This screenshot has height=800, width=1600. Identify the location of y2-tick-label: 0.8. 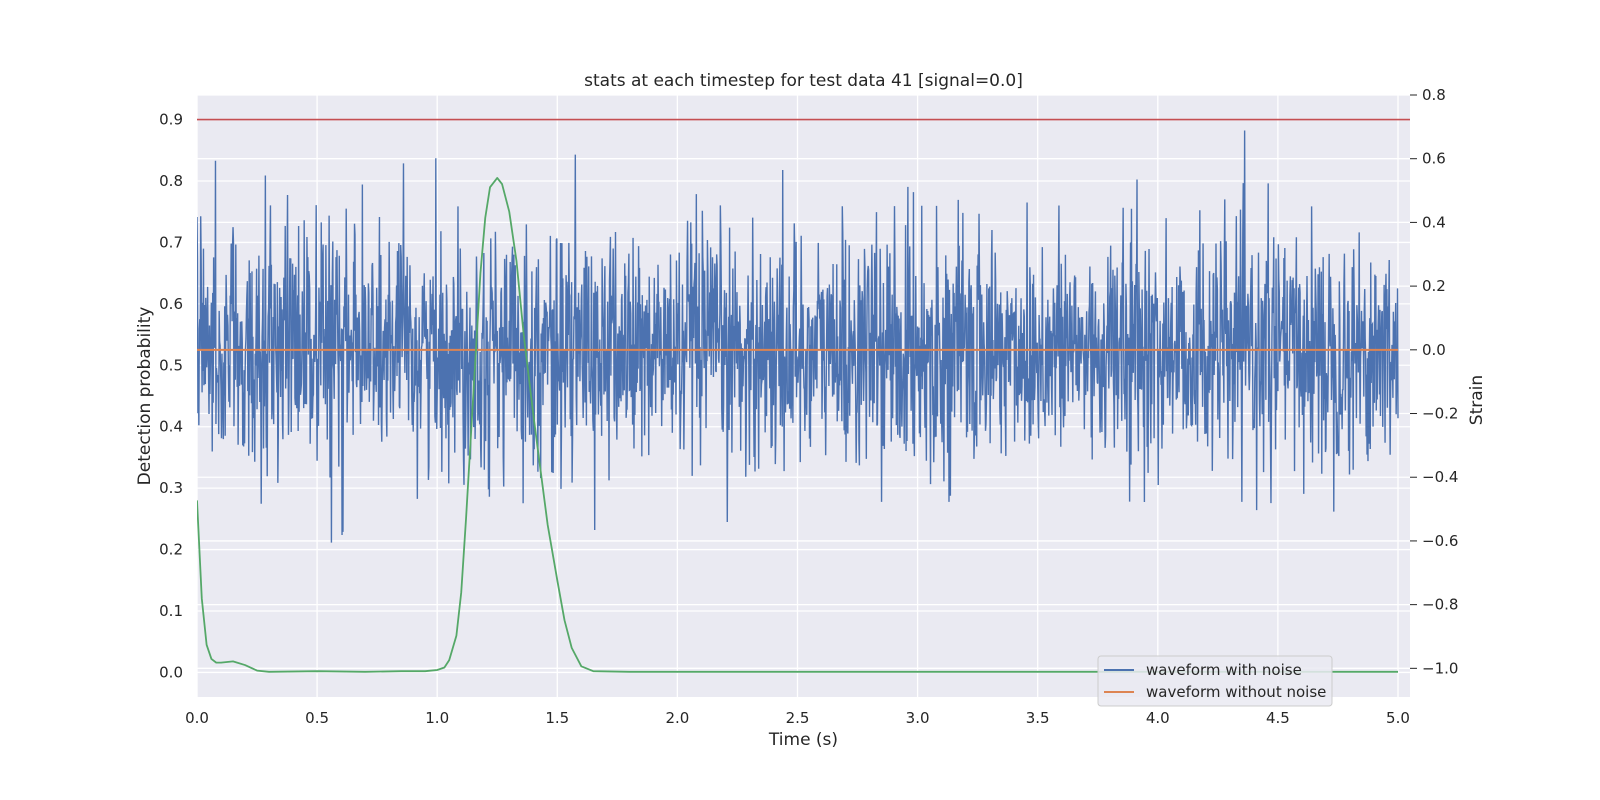
(1434, 95).